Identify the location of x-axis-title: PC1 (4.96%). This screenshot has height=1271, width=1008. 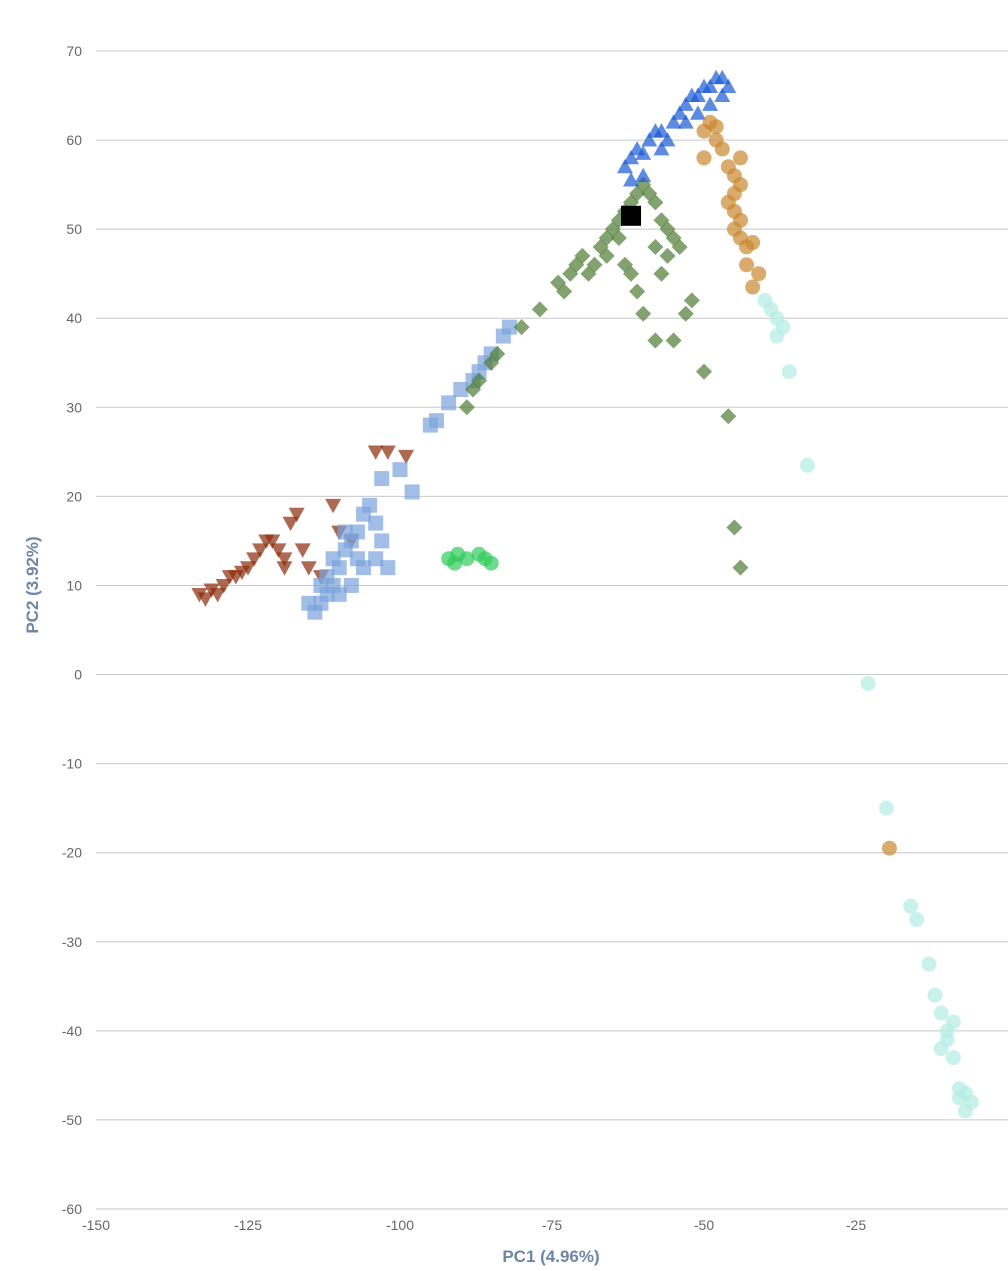
(550, 1256).